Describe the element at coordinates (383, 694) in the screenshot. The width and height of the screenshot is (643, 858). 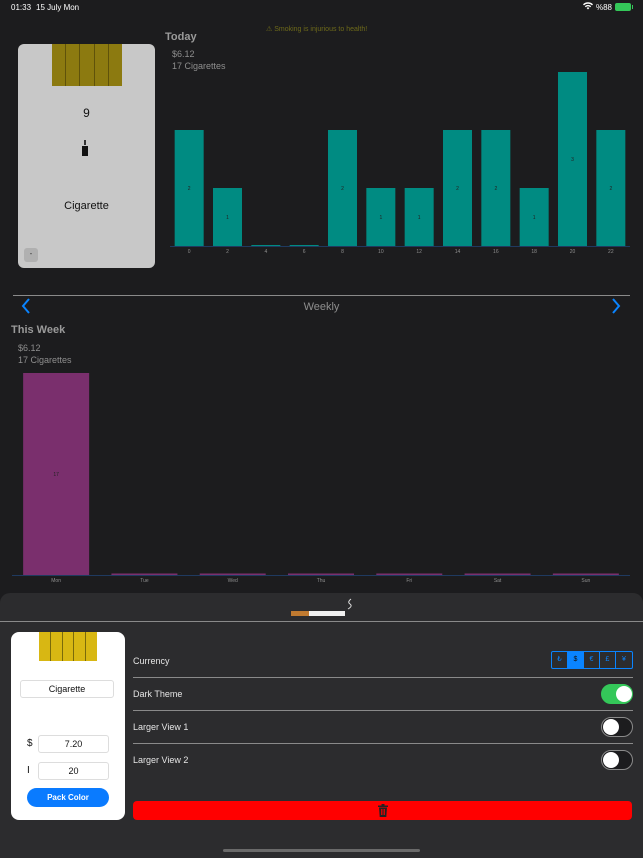
I see `dark-theme-row: Dark Theme` at that location.